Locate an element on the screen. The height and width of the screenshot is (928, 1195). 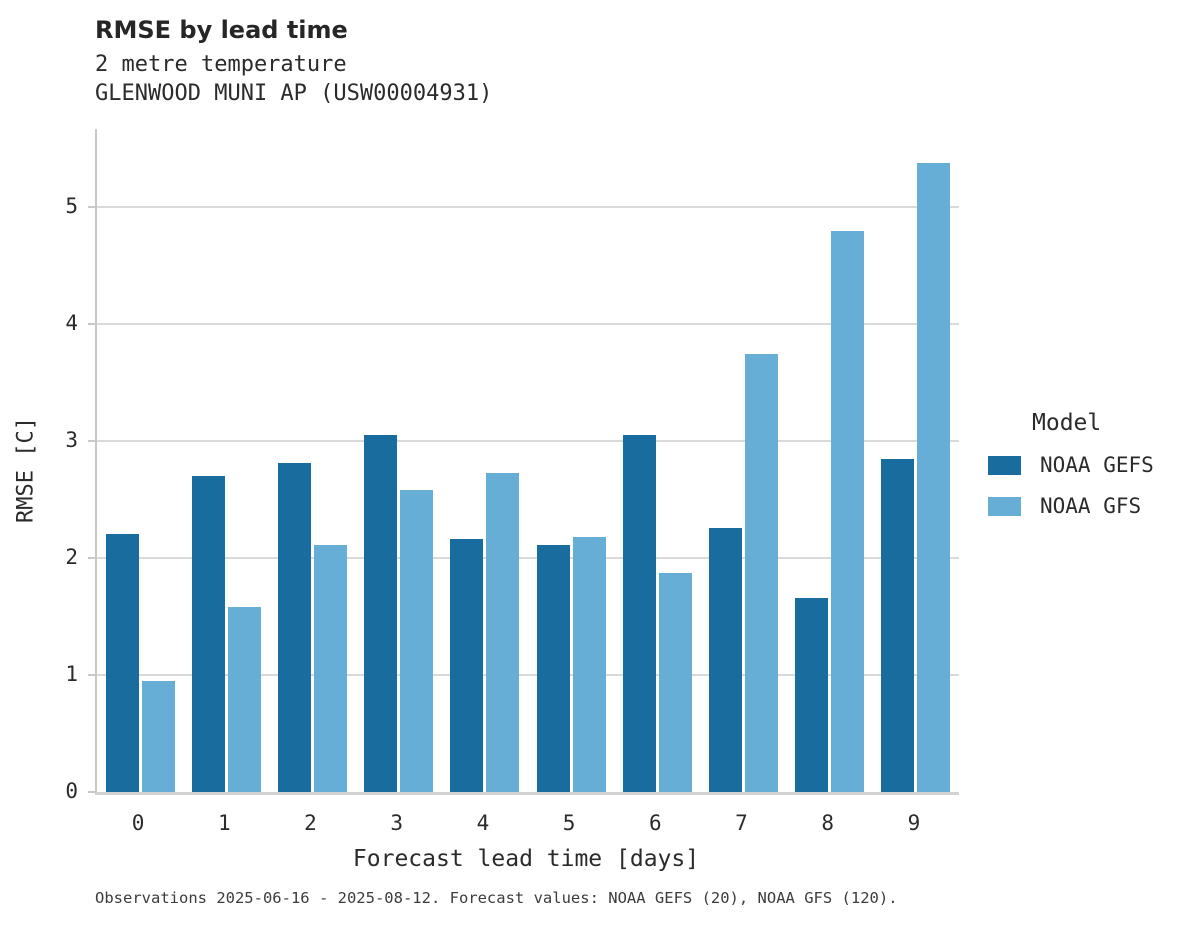
x-tick-label-4: 4 is located at coordinates (483, 823).